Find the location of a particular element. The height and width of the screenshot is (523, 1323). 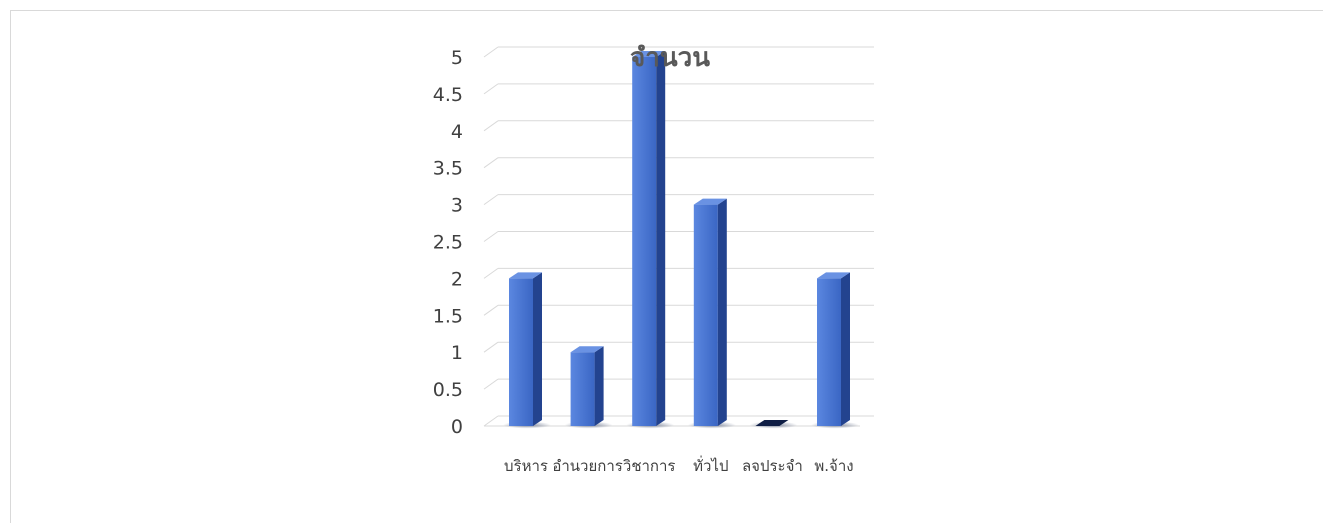

y-tick-label: 5 is located at coordinates (457, 58).